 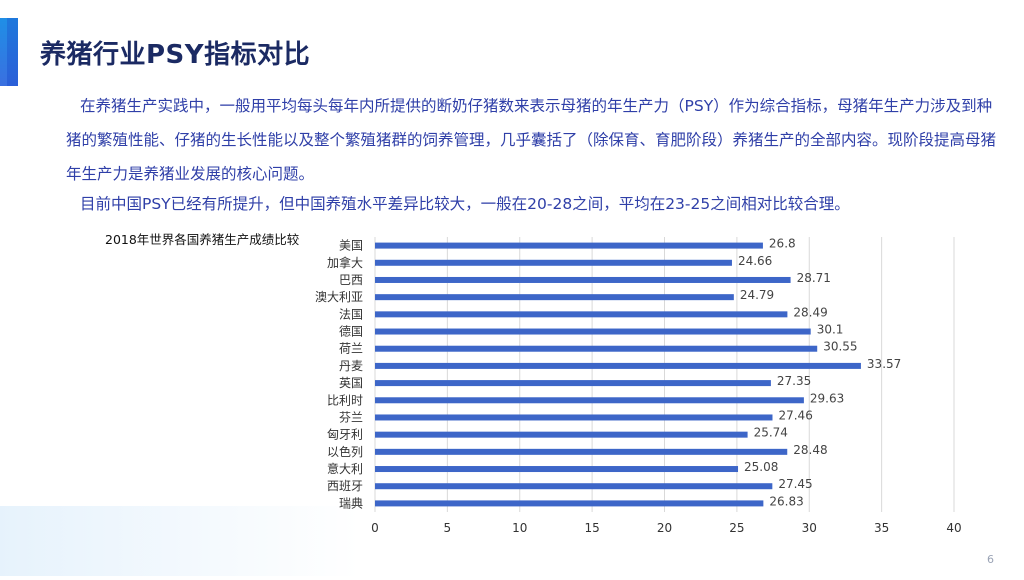 What do you see at coordinates (345, 262) in the screenshot?
I see `category-label: 加拿大` at bounding box center [345, 262].